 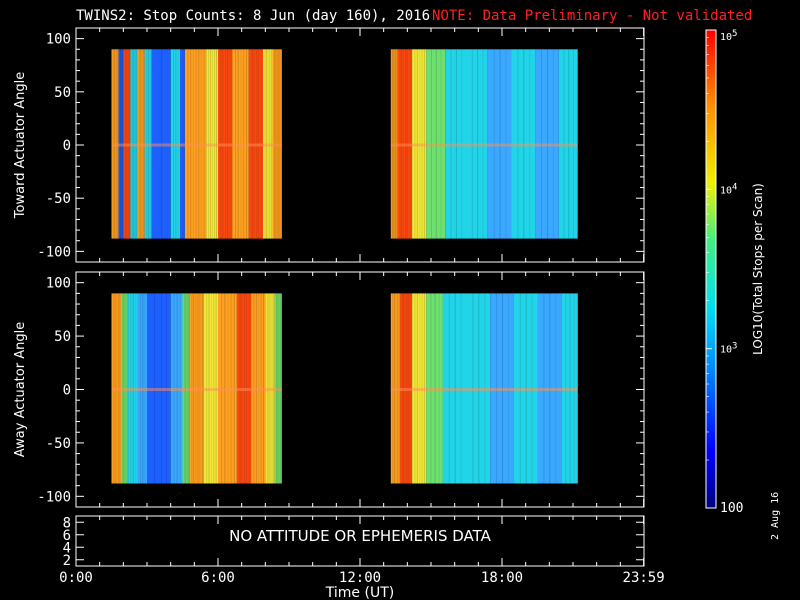 What do you see at coordinates (76, 578) in the screenshot?
I see `x-tick-label: 0:00` at bounding box center [76, 578].